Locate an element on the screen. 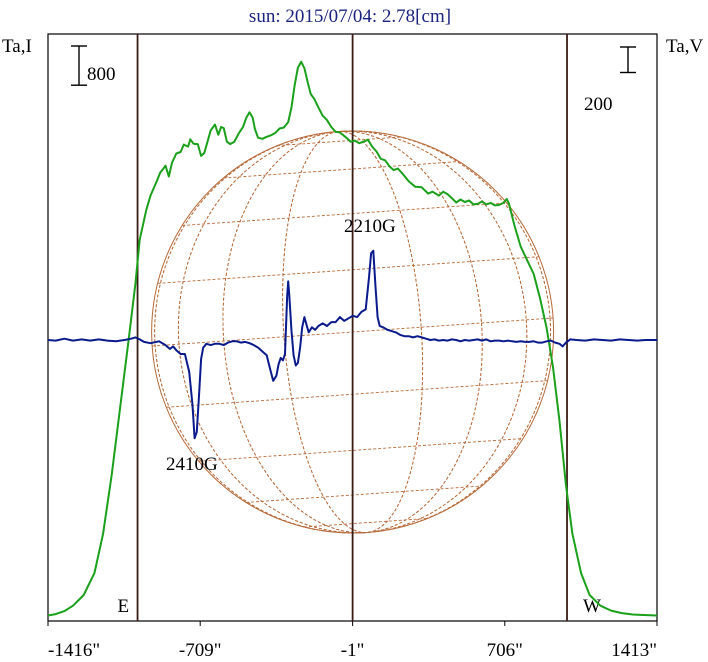 This screenshot has width=708, height=662. x-tick-label: -1416" is located at coordinates (74, 650).